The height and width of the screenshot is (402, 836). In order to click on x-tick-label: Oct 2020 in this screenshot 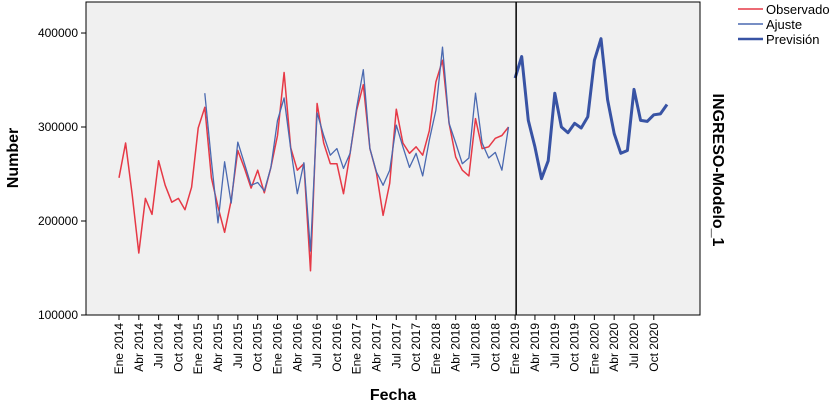, I will do `click(654, 347)`.